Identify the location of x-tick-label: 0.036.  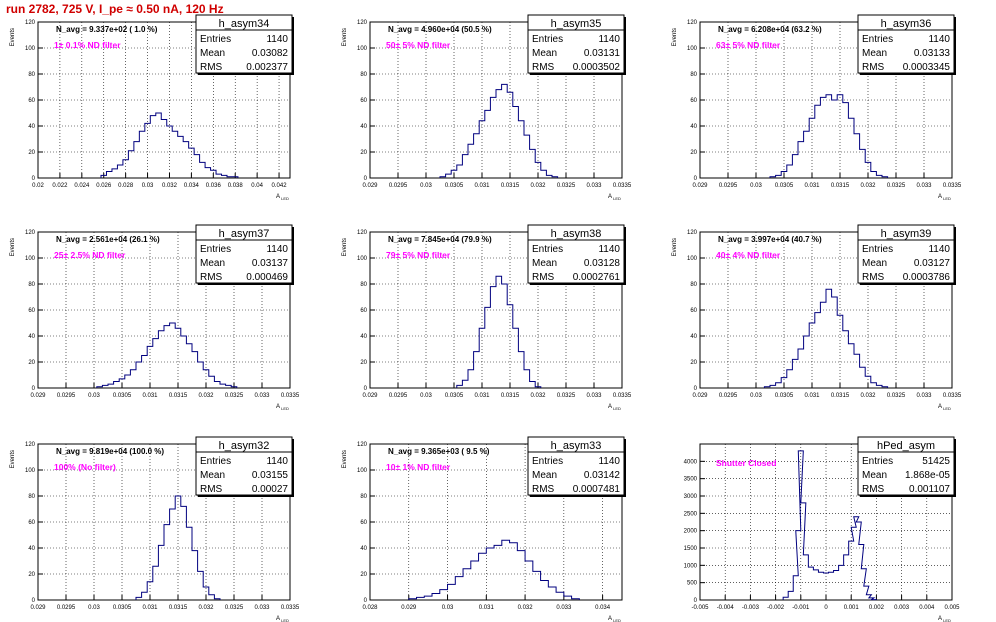
(214, 186).